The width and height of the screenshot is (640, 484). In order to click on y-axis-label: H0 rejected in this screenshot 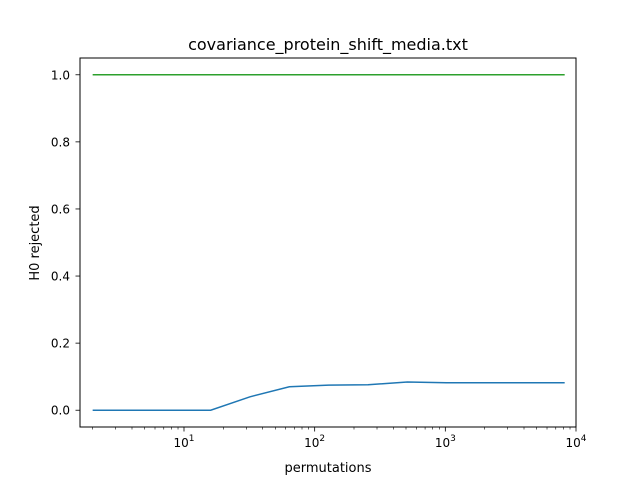, I will do `click(35, 242)`.